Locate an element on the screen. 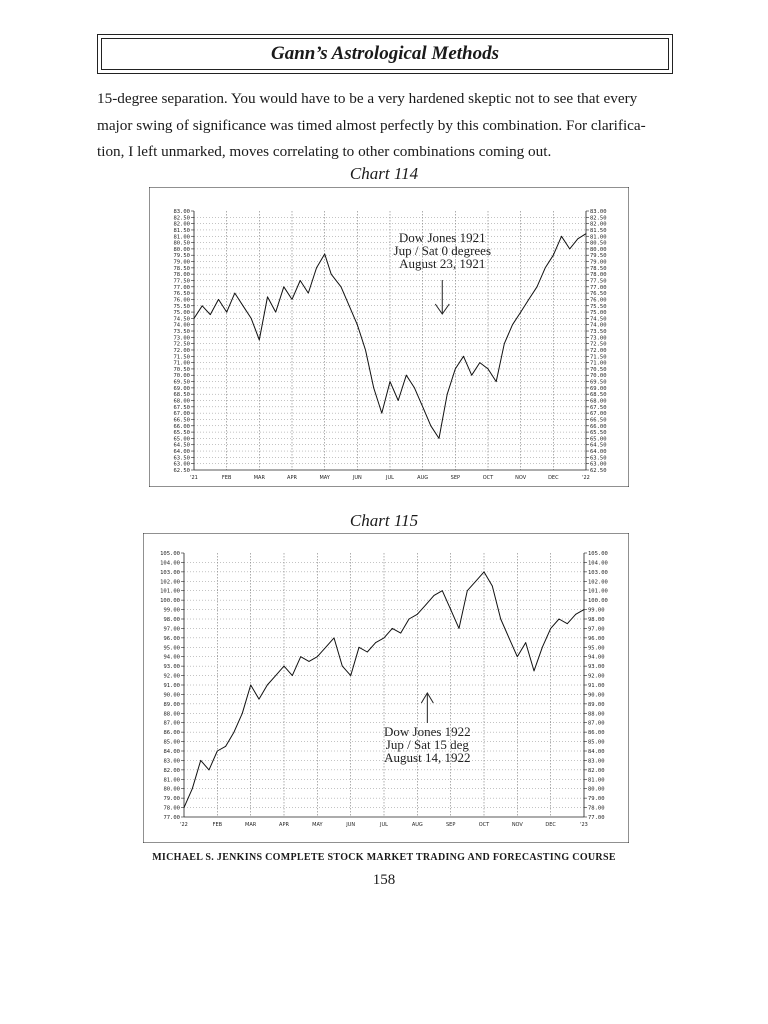 Image resolution: width=768 pixels, height=1024 pixels. y-tick-label-right: 73.00 is located at coordinates (598, 338).